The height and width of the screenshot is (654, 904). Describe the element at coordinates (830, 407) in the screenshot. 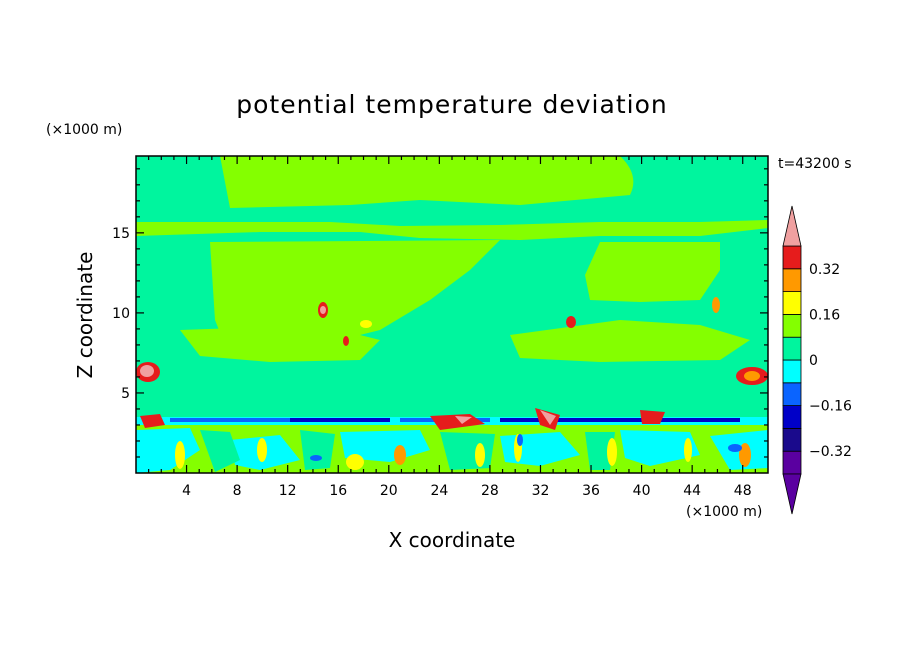

I see `colorbar-label: −0.16` at that location.